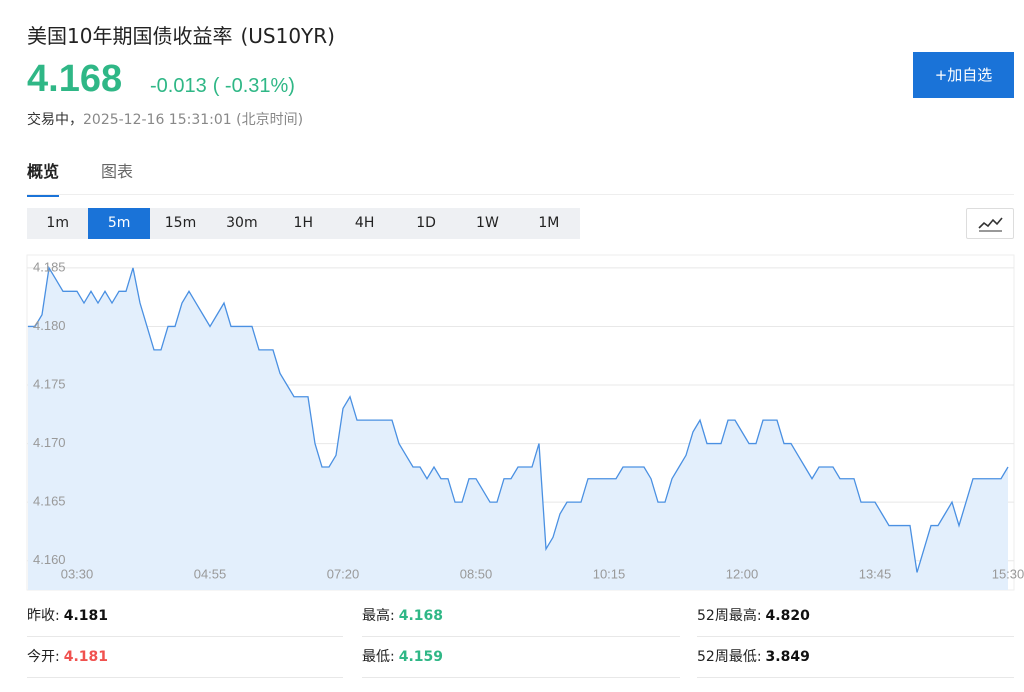  What do you see at coordinates (117, 171) in the screenshot?
I see `tab: 图表` at bounding box center [117, 171].